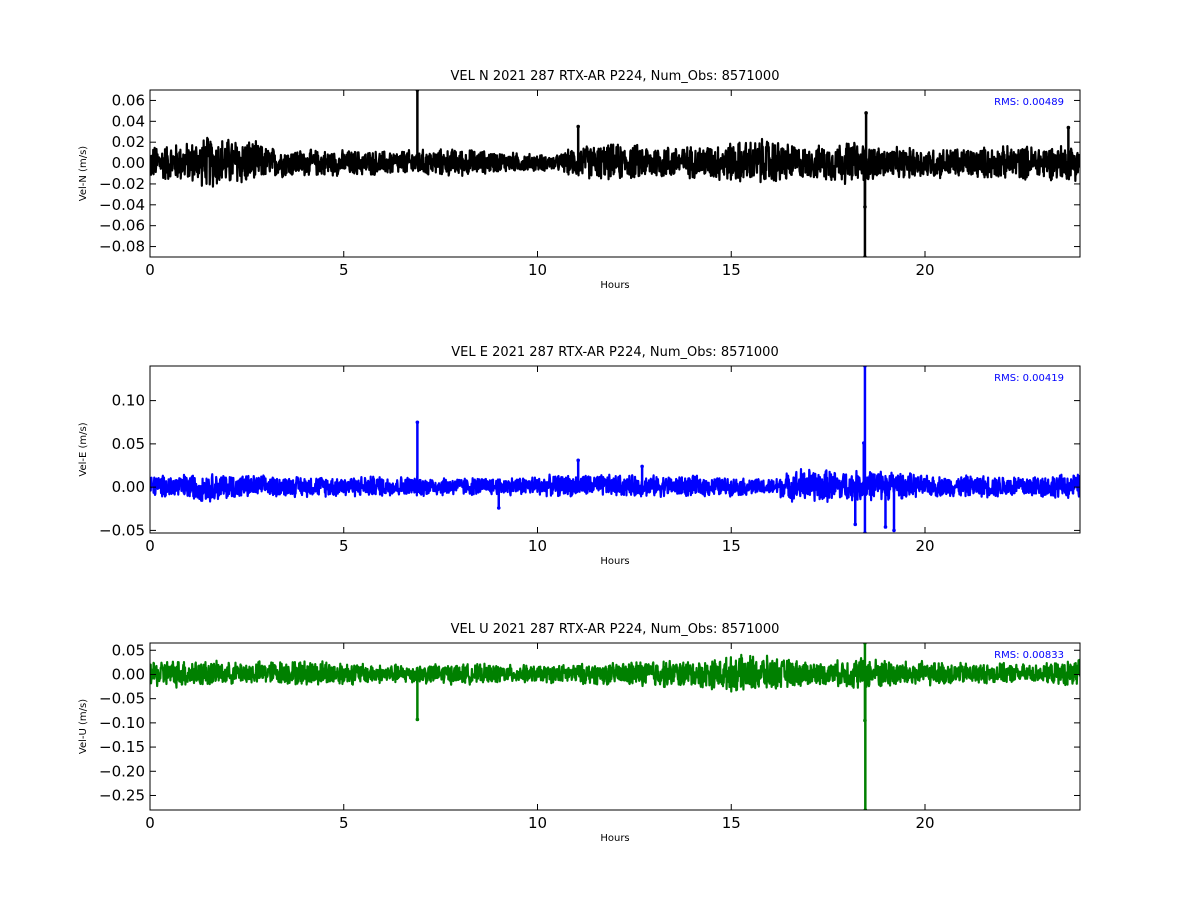 The width and height of the screenshot is (1200, 900). I want to click on y-tick-label-east-0: −0.05, so click(122, 530).